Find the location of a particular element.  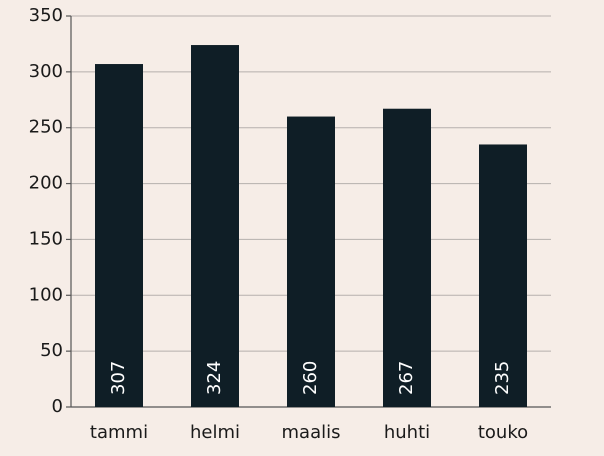

y-tick-label: 150 is located at coordinates (46, 238).